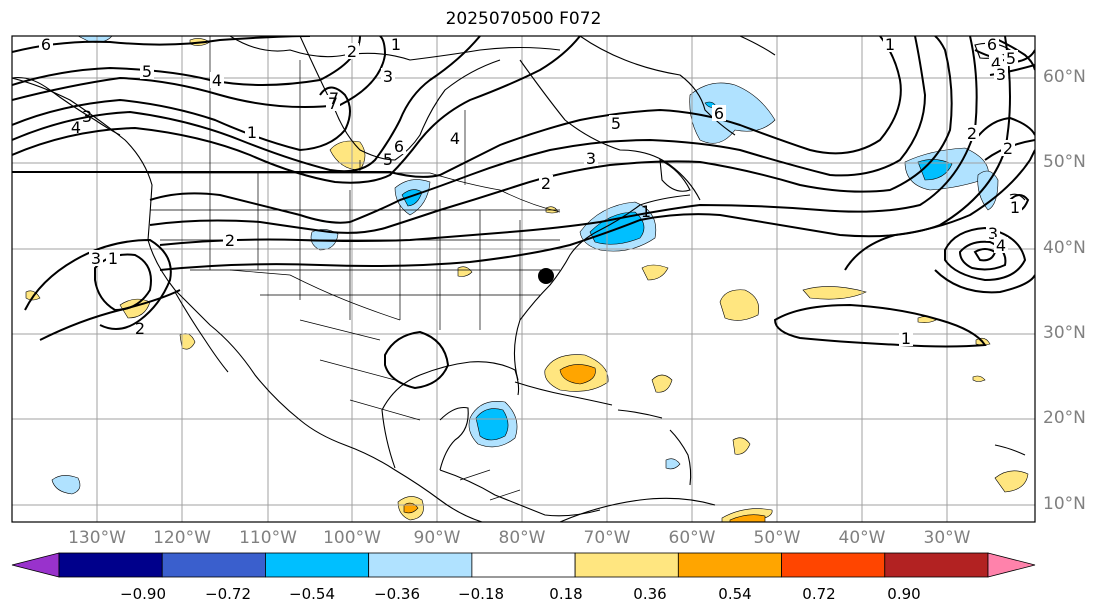  What do you see at coordinates (1064, 333) in the screenshot?
I see `lat-label: 30°N` at bounding box center [1064, 333].